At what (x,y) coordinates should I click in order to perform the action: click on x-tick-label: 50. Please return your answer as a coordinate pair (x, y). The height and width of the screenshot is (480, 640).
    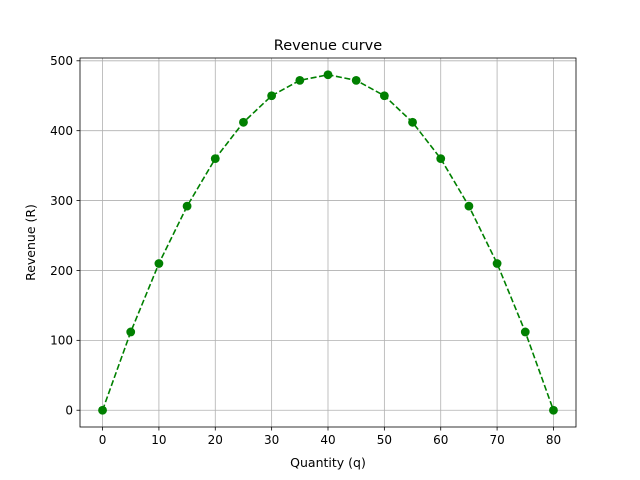
    Looking at the image, I should click on (384, 440).